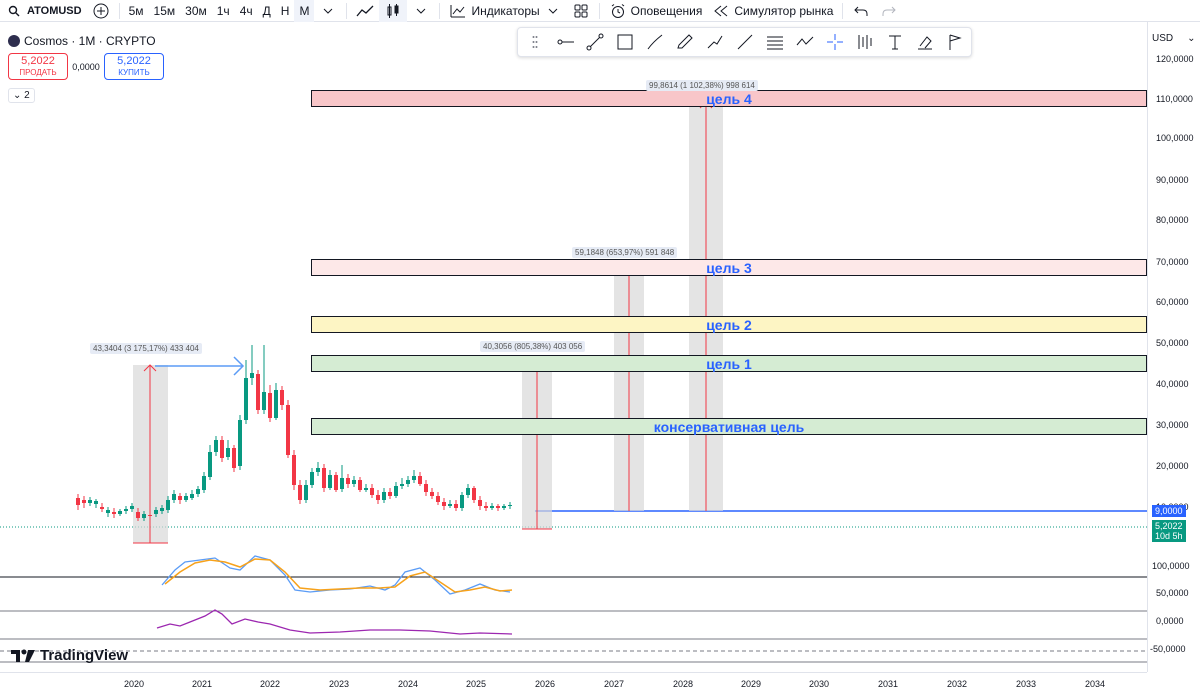 The width and height of the screenshot is (1200, 695). What do you see at coordinates (246, 10) in the screenshot?
I see `interval-4h: 4ч` at bounding box center [246, 10].